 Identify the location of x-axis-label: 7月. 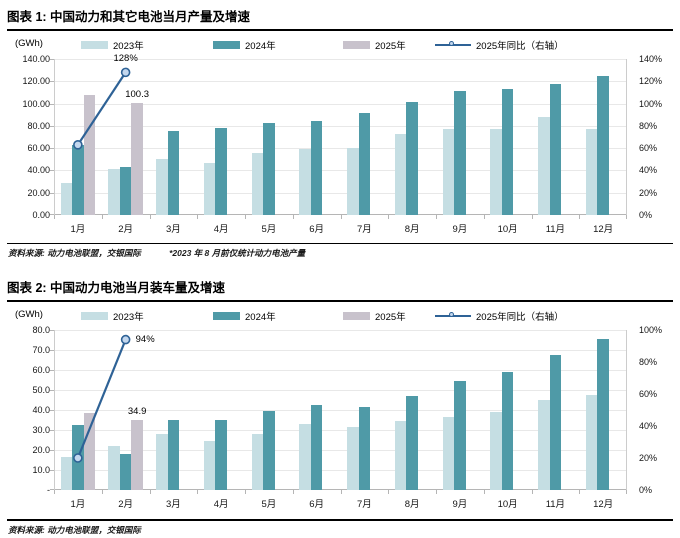
(364, 504).